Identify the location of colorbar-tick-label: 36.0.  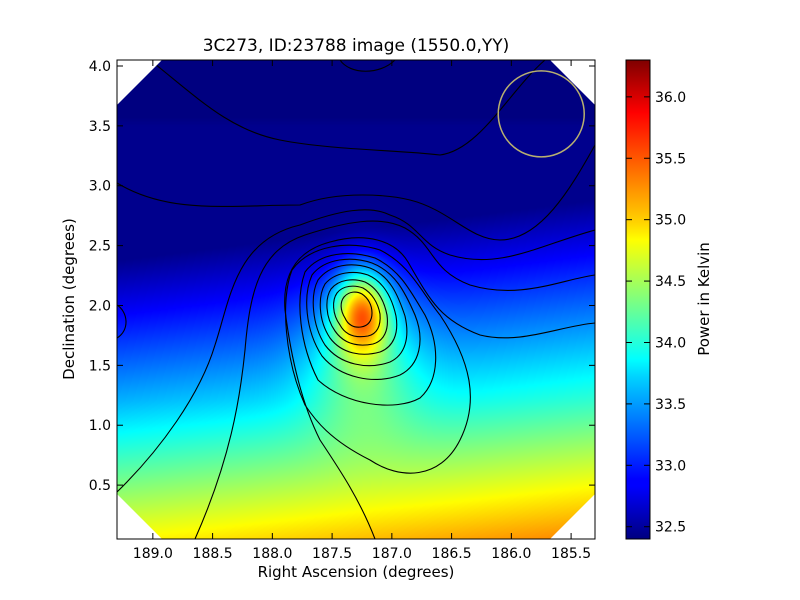
(670, 98).